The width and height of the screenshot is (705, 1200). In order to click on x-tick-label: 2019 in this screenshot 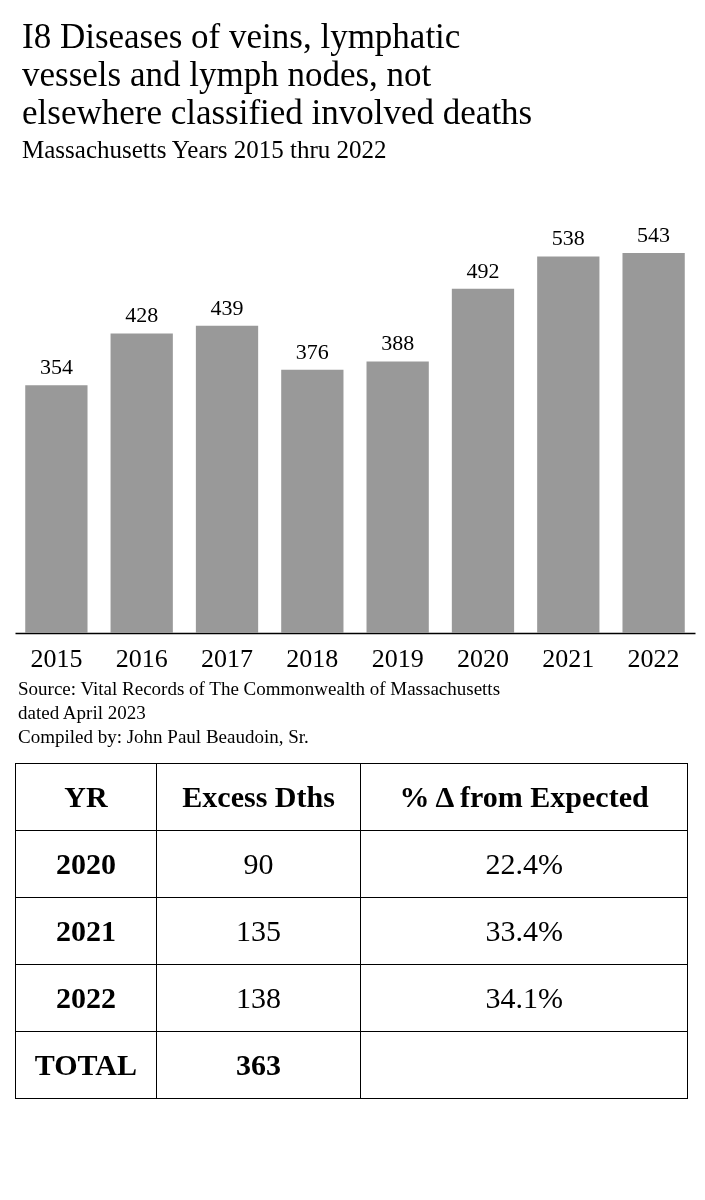, I will do `click(397, 658)`.